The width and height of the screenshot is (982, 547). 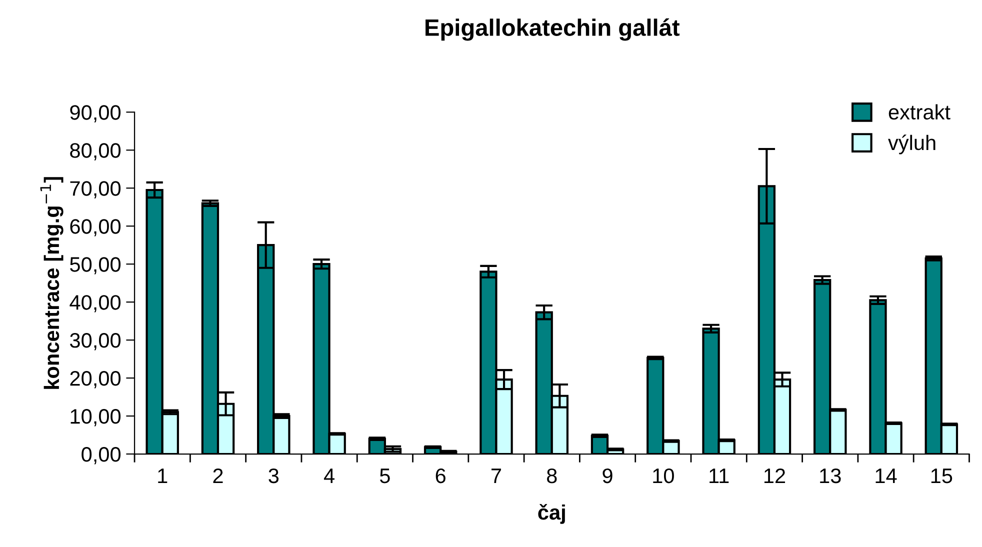 I want to click on y-tick-label: 50,00, so click(x=95, y=265).